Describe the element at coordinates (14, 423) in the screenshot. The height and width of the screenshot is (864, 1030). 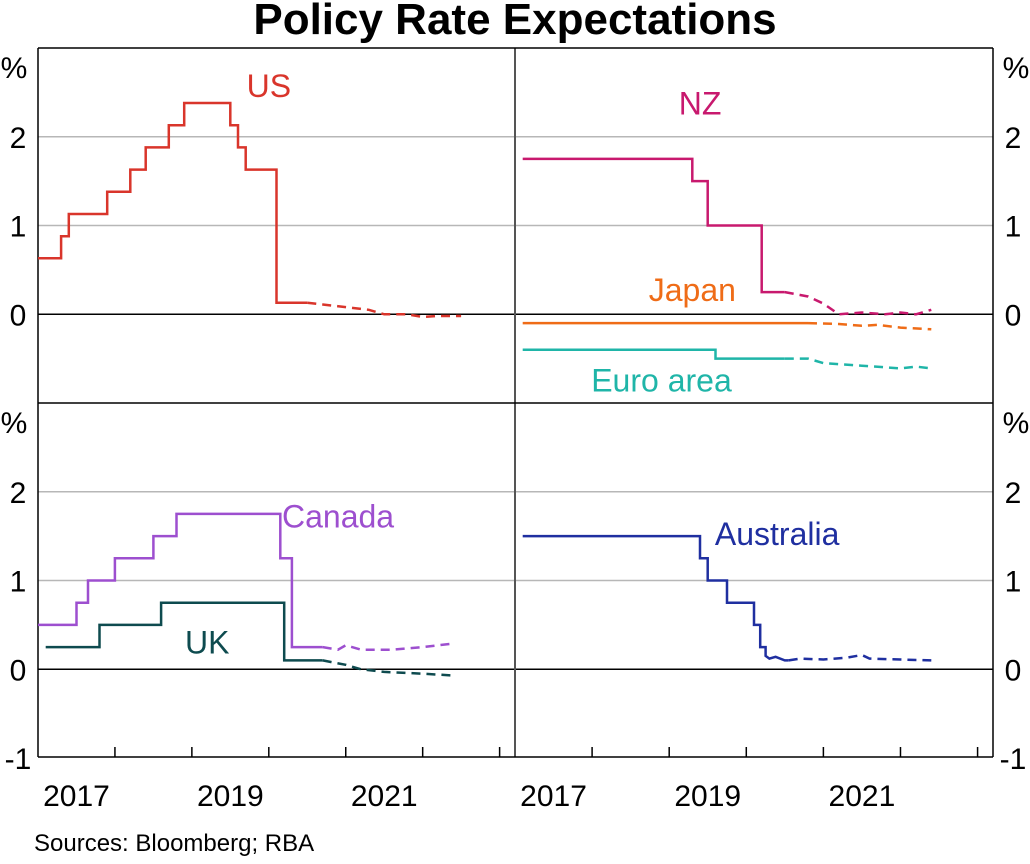
I see `y-unit-left-bottom: %` at that location.